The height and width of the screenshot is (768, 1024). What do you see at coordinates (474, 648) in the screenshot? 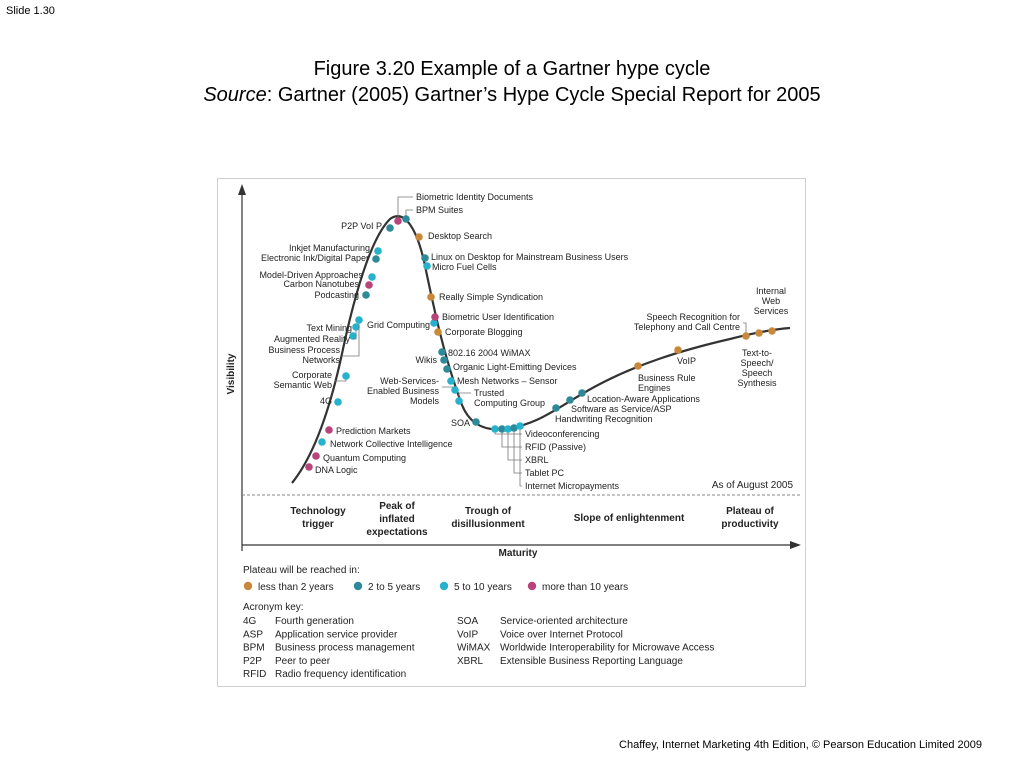
I see `acronym-term: WiMAX` at bounding box center [474, 648].